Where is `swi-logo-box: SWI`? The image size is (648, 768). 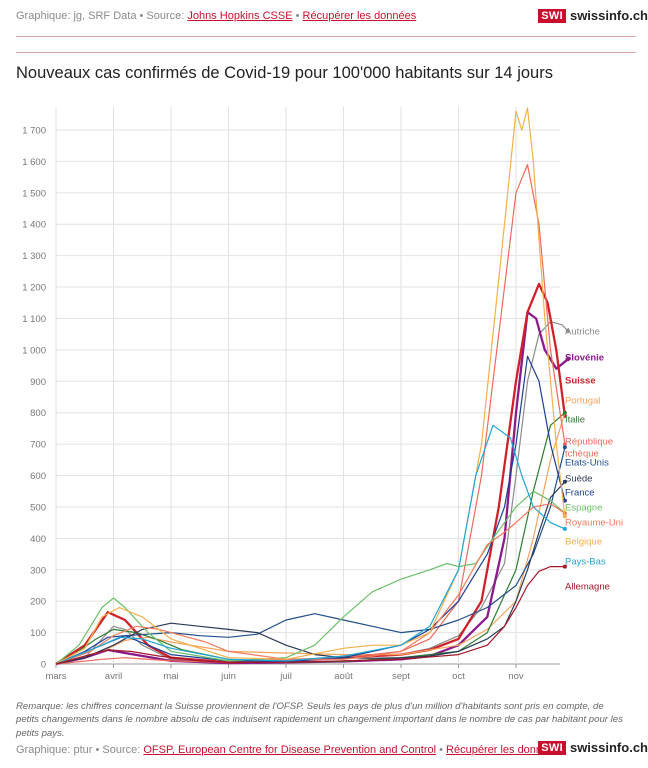
swi-logo-box: SWI is located at coordinates (552, 15).